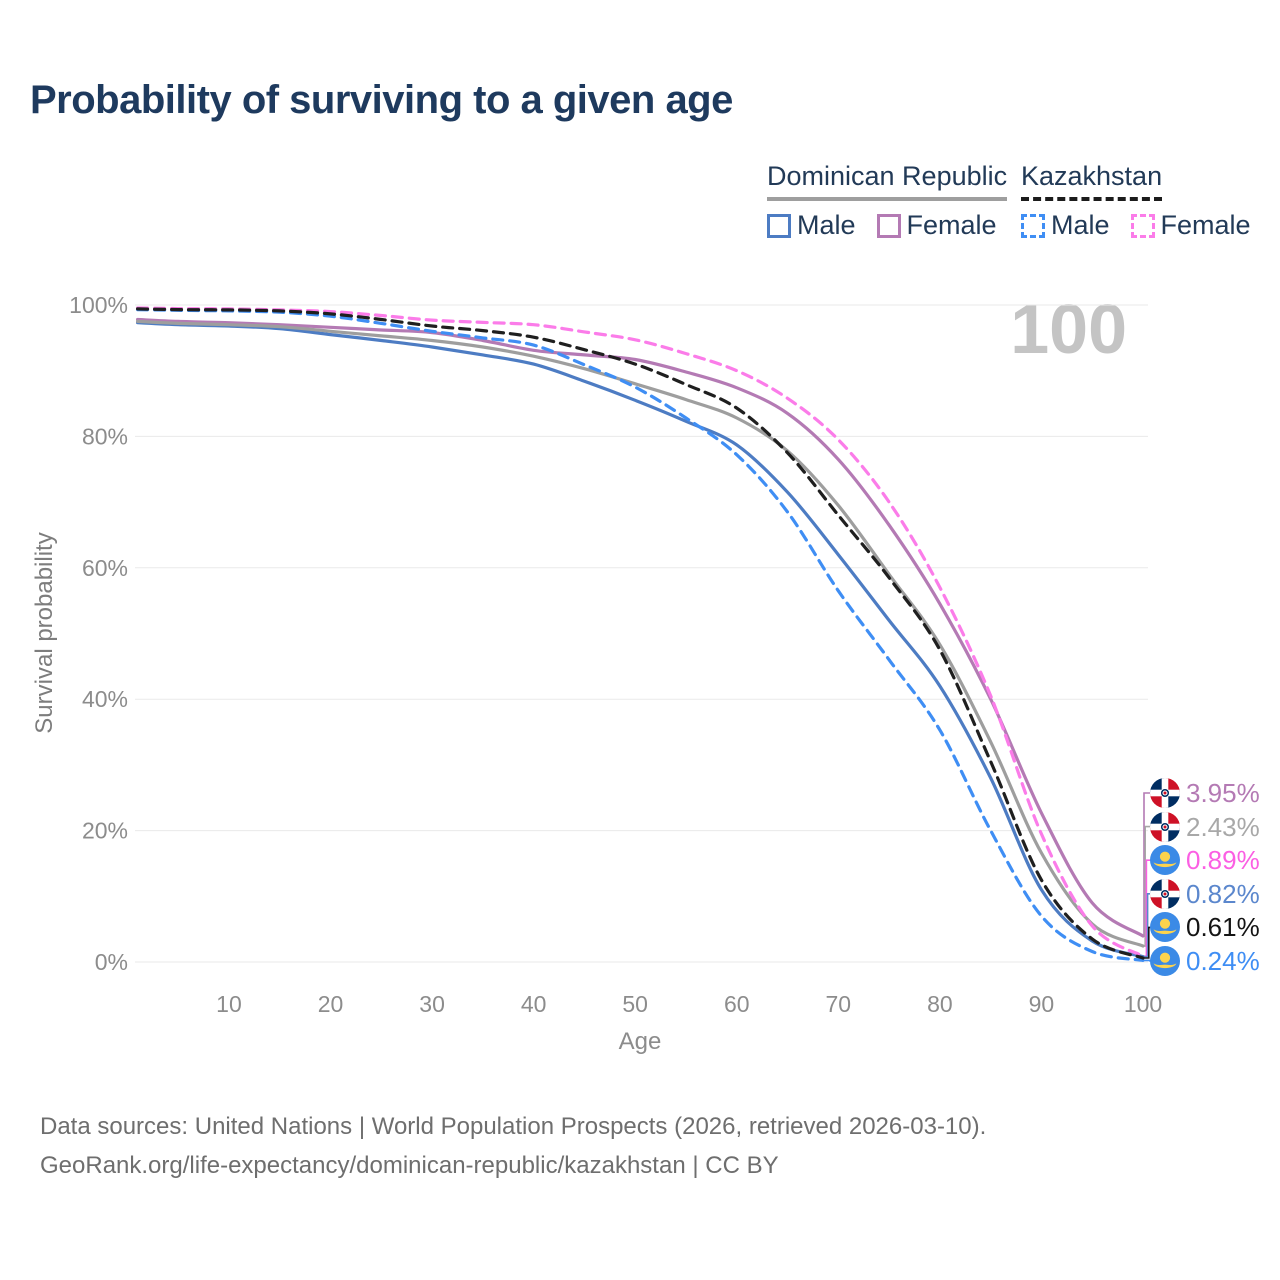 The height and width of the screenshot is (1280, 1280). I want to click on legend-toggle-kz-male: Male, so click(1065, 225).